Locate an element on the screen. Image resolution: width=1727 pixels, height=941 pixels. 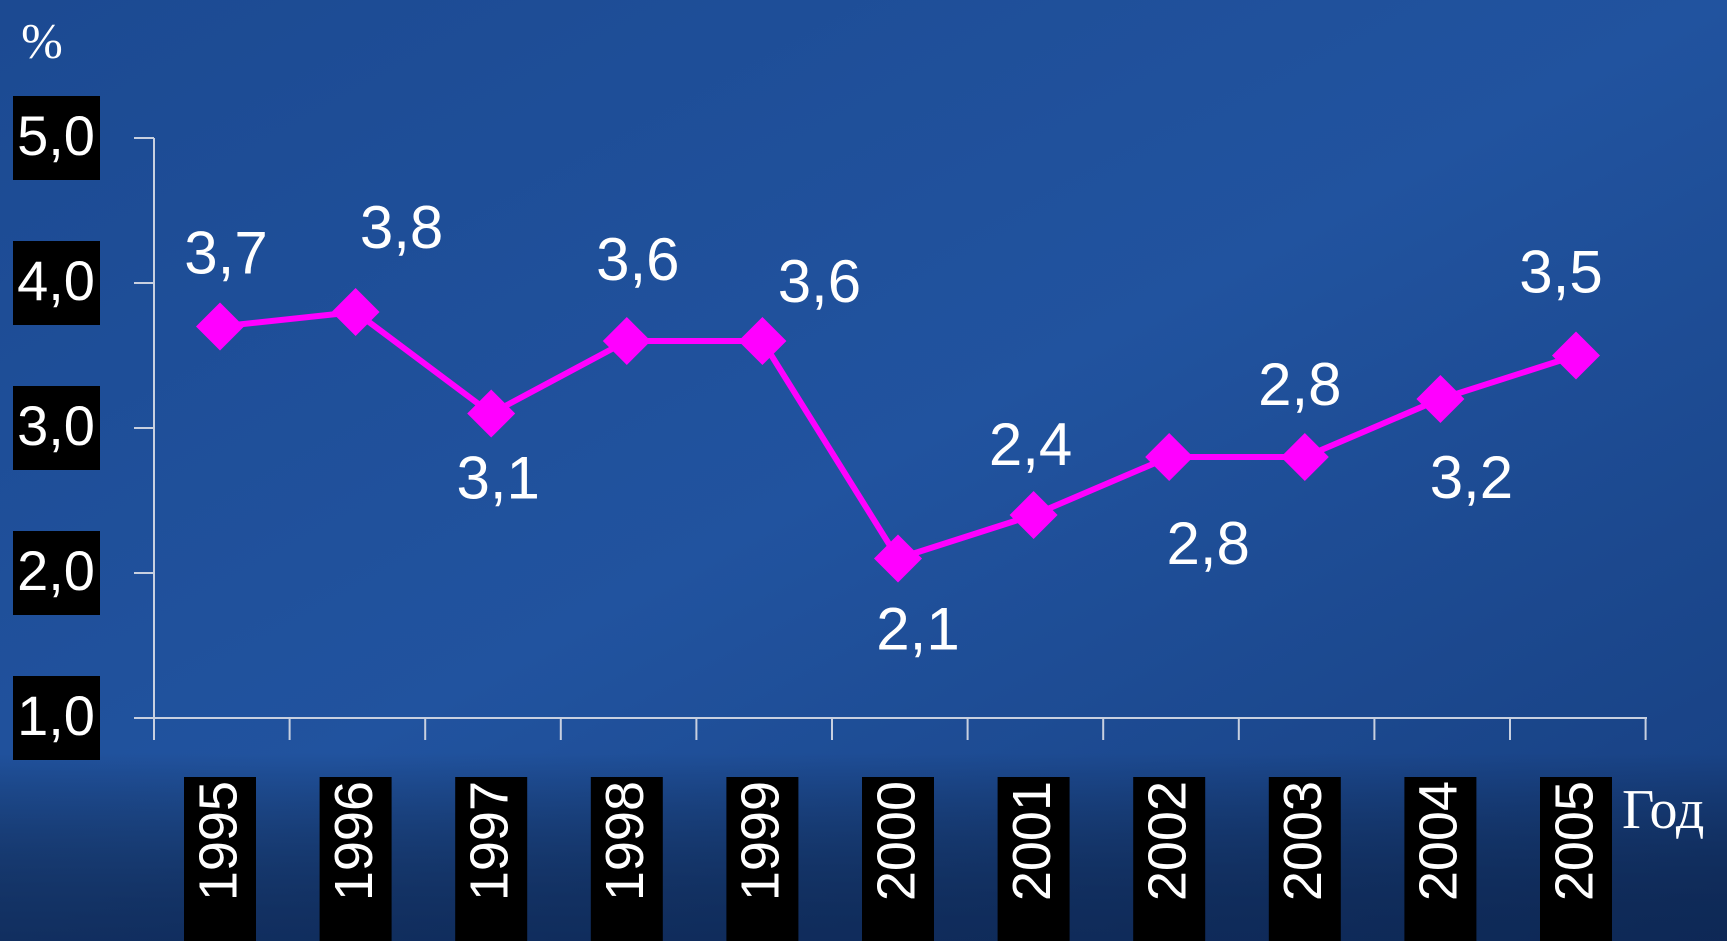
y-tick-label: 4,0 is located at coordinates (56, 280).